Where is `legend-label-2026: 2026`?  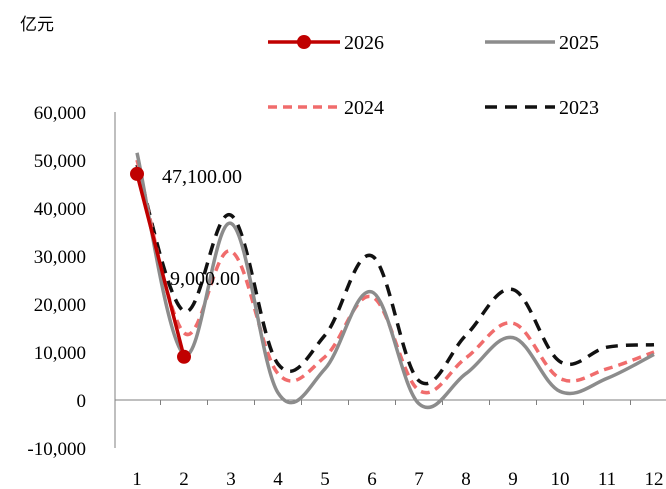 legend-label-2026: 2026 is located at coordinates (364, 43).